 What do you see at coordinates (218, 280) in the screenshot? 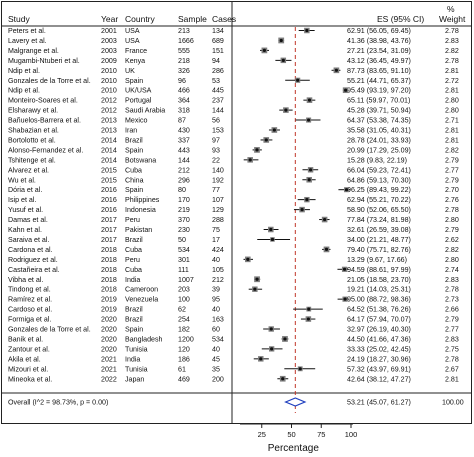
I see `study-cases: 212` at bounding box center [218, 280].